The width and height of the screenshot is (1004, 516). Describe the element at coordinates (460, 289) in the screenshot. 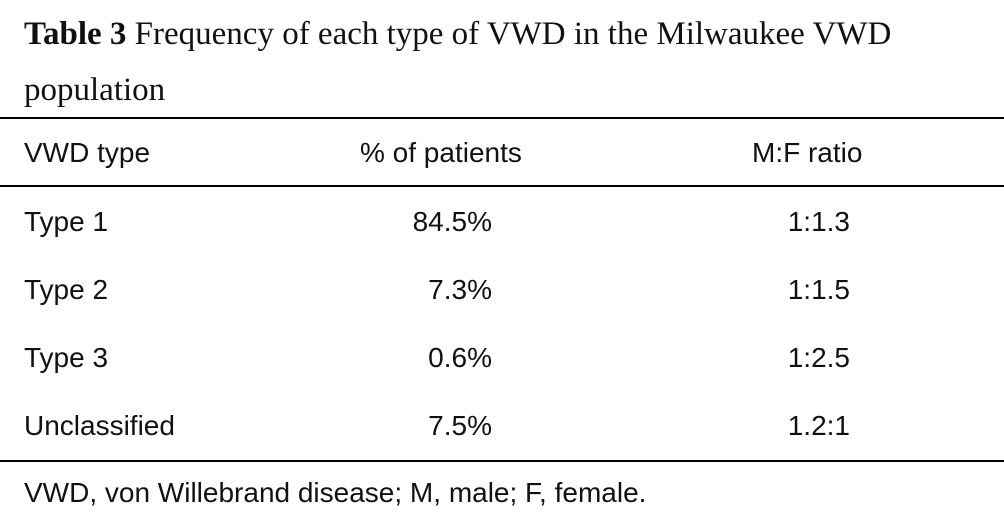

I see `cell-percent-patients: 7.3%` at that location.